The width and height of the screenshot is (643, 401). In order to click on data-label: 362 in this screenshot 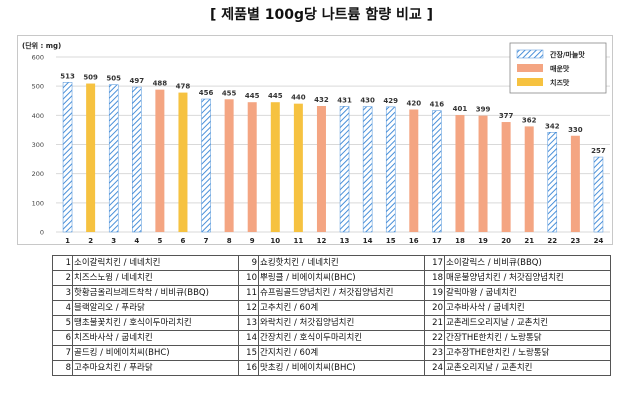, I will do `click(529, 120)`.